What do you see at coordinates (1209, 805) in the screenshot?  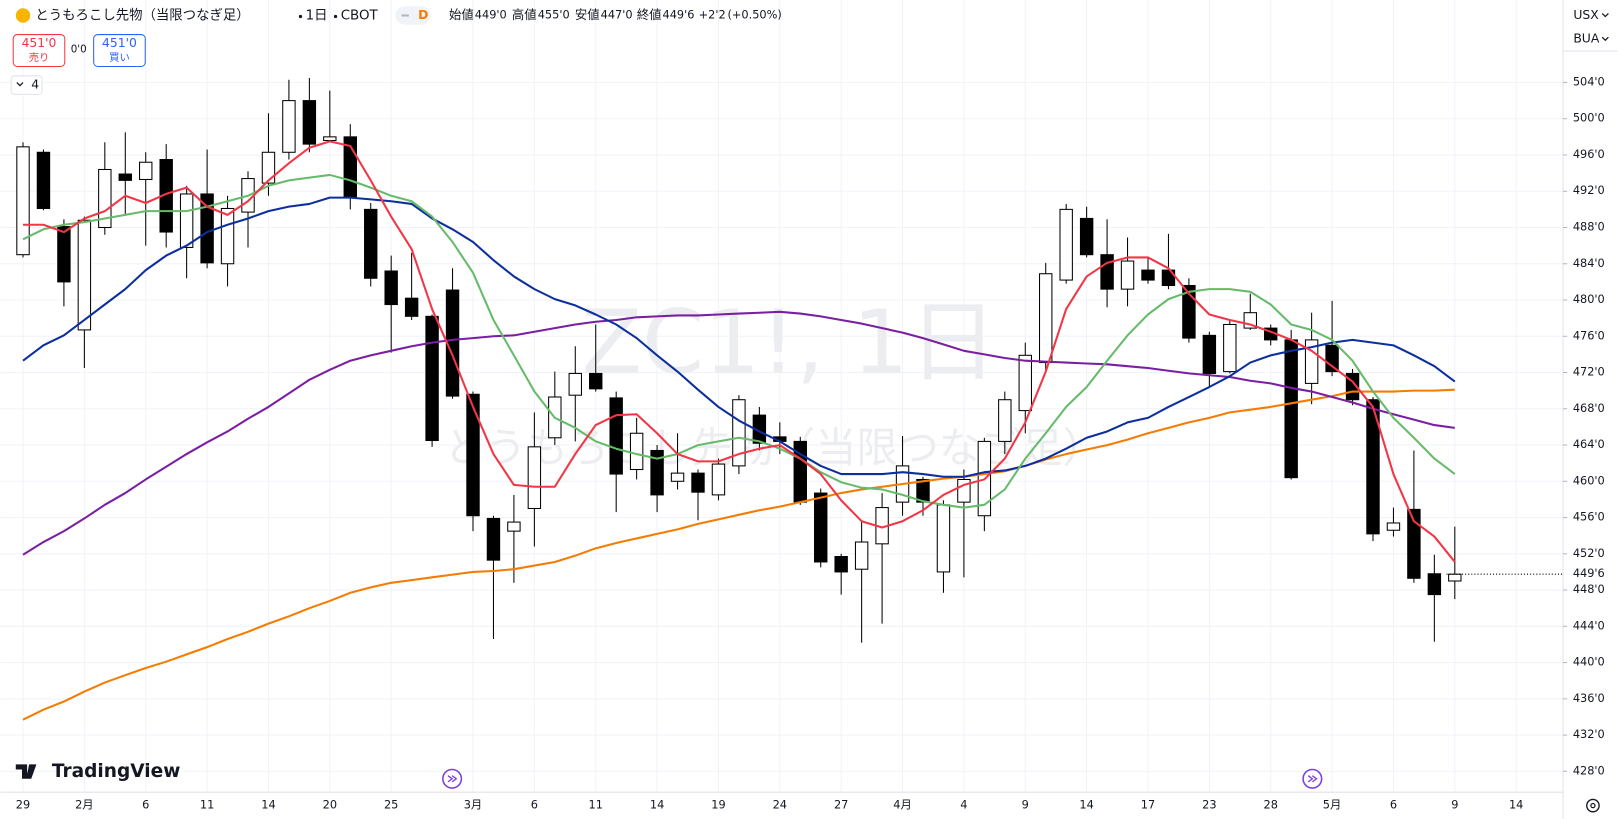 I see `x-tick-label: 23` at bounding box center [1209, 805].